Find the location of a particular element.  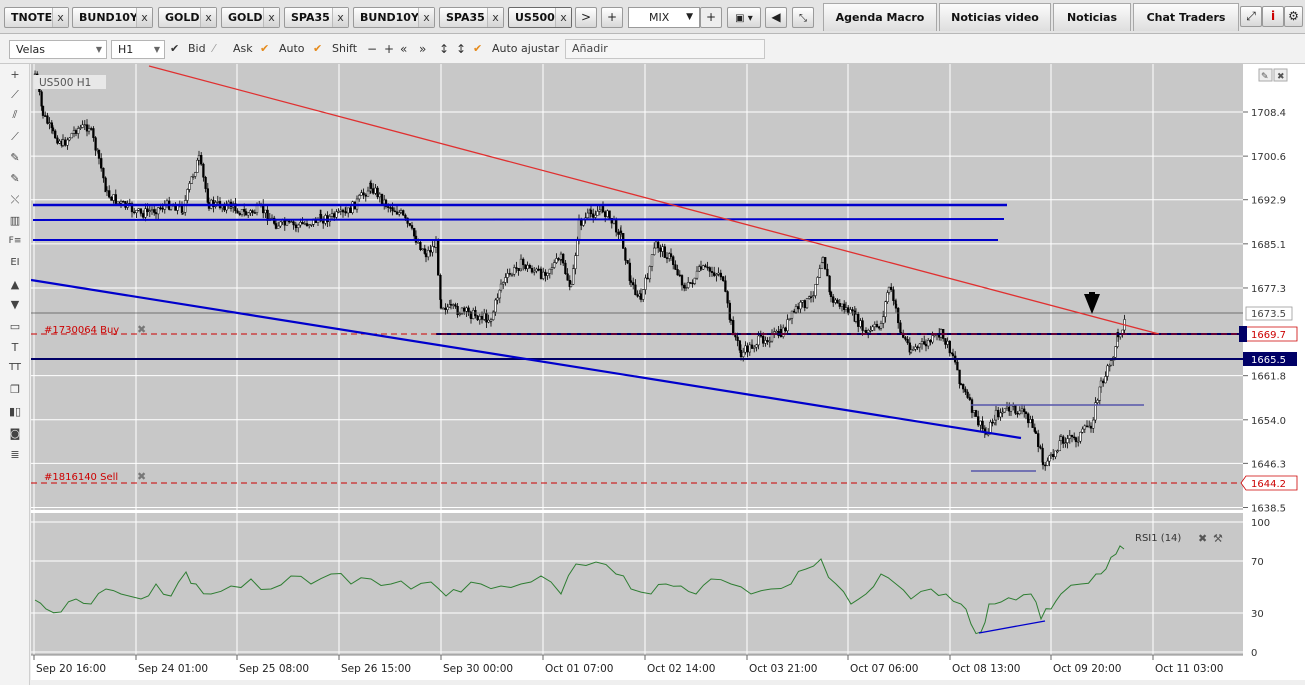

fan-icon: ⤬ is located at coordinates (15, 199).